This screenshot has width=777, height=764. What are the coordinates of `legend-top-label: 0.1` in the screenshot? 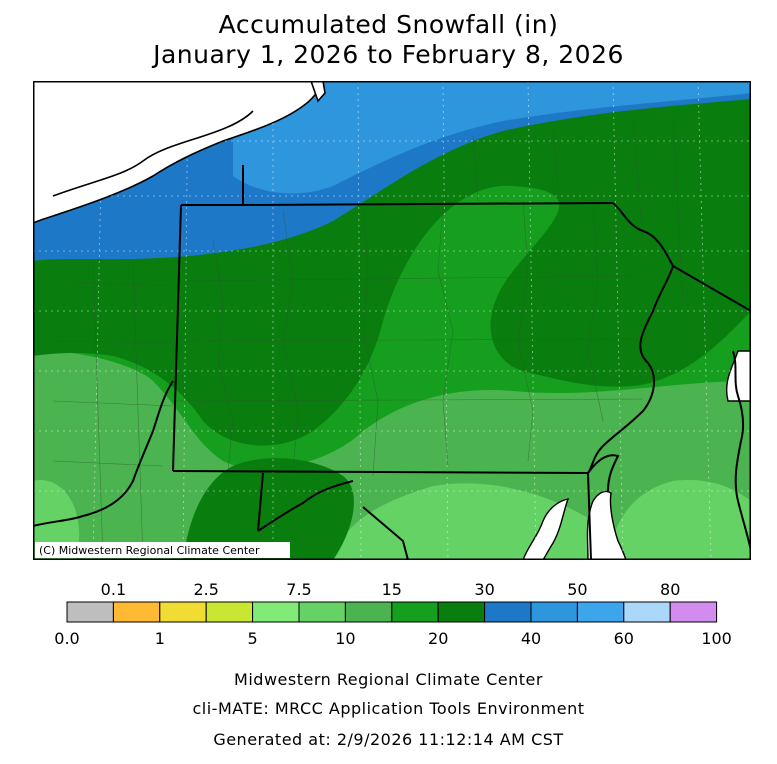 It's located at (113, 589).